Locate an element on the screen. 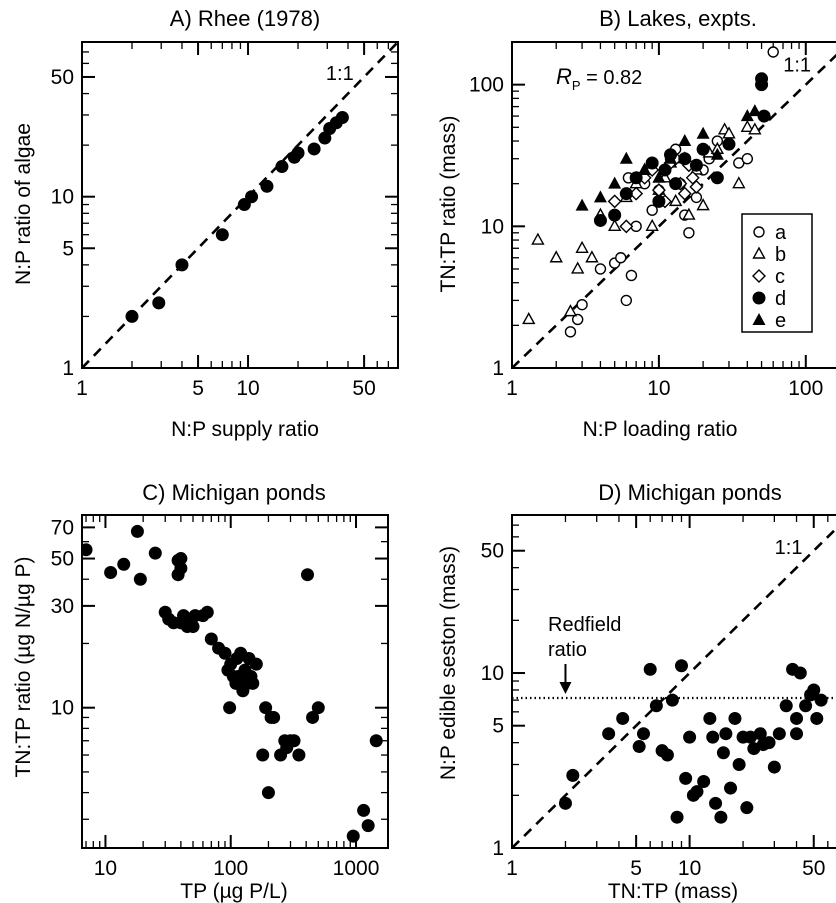 The height and width of the screenshot is (903, 836). panel-d-xlabel: TN:TP (mass) is located at coordinates (673, 891).